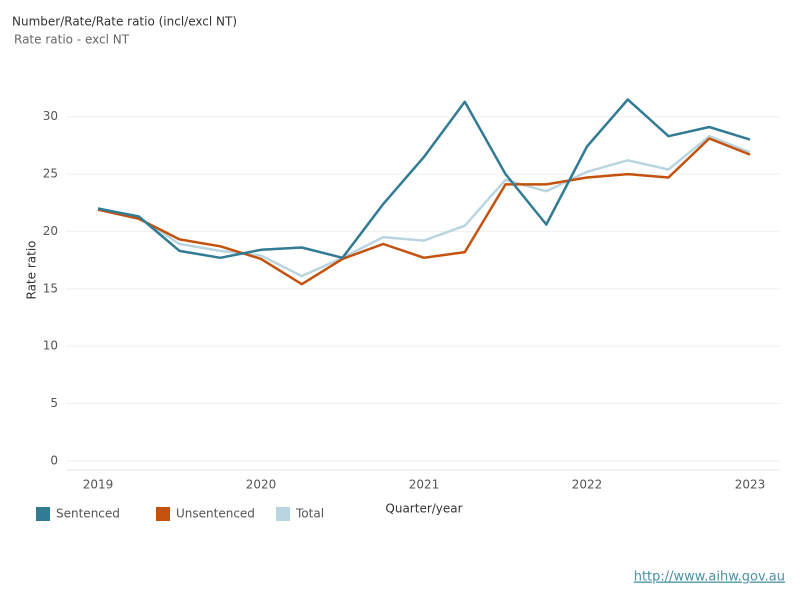 This screenshot has width=800, height=600. What do you see at coordinates (50, 116) in the screenshot?
I see `y-tick-label: 30` at bounding box center [50, 116].